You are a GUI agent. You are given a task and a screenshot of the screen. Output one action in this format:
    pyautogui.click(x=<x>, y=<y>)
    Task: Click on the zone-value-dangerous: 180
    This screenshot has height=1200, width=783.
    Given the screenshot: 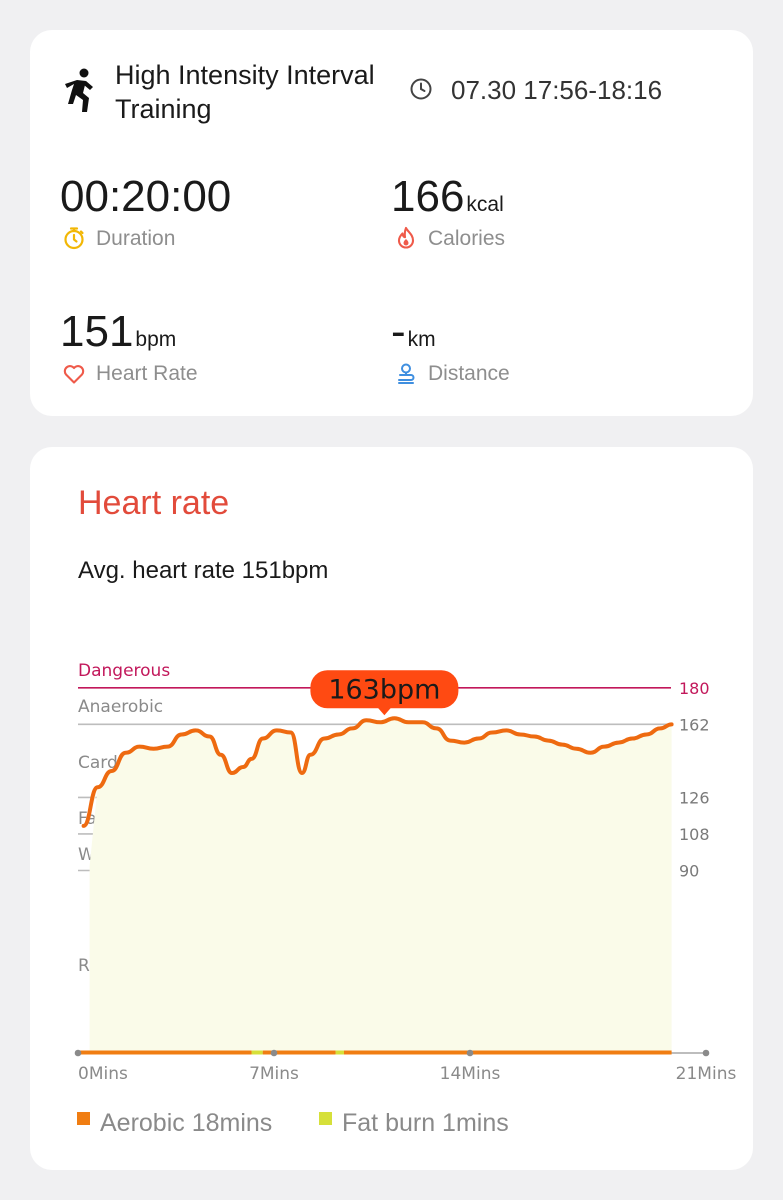 What is the action you would take?
    pyautogui.click(x=694, y=688)
    